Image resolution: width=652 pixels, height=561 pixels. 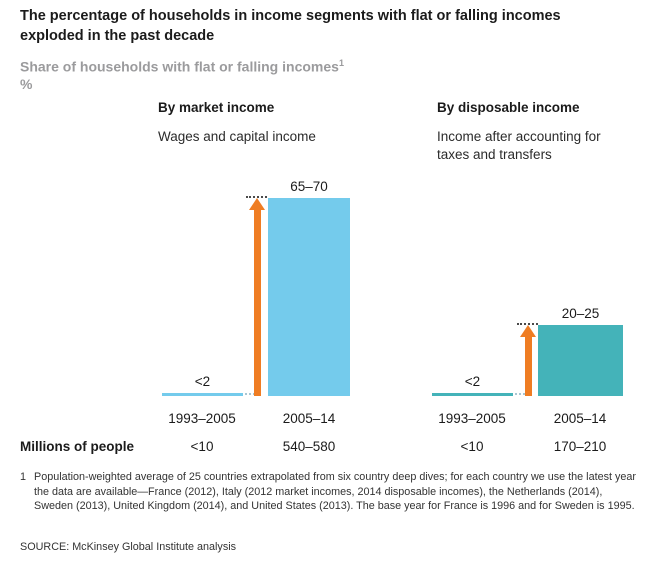 I want to click on unit-label: %, so click(x=26, y=84).